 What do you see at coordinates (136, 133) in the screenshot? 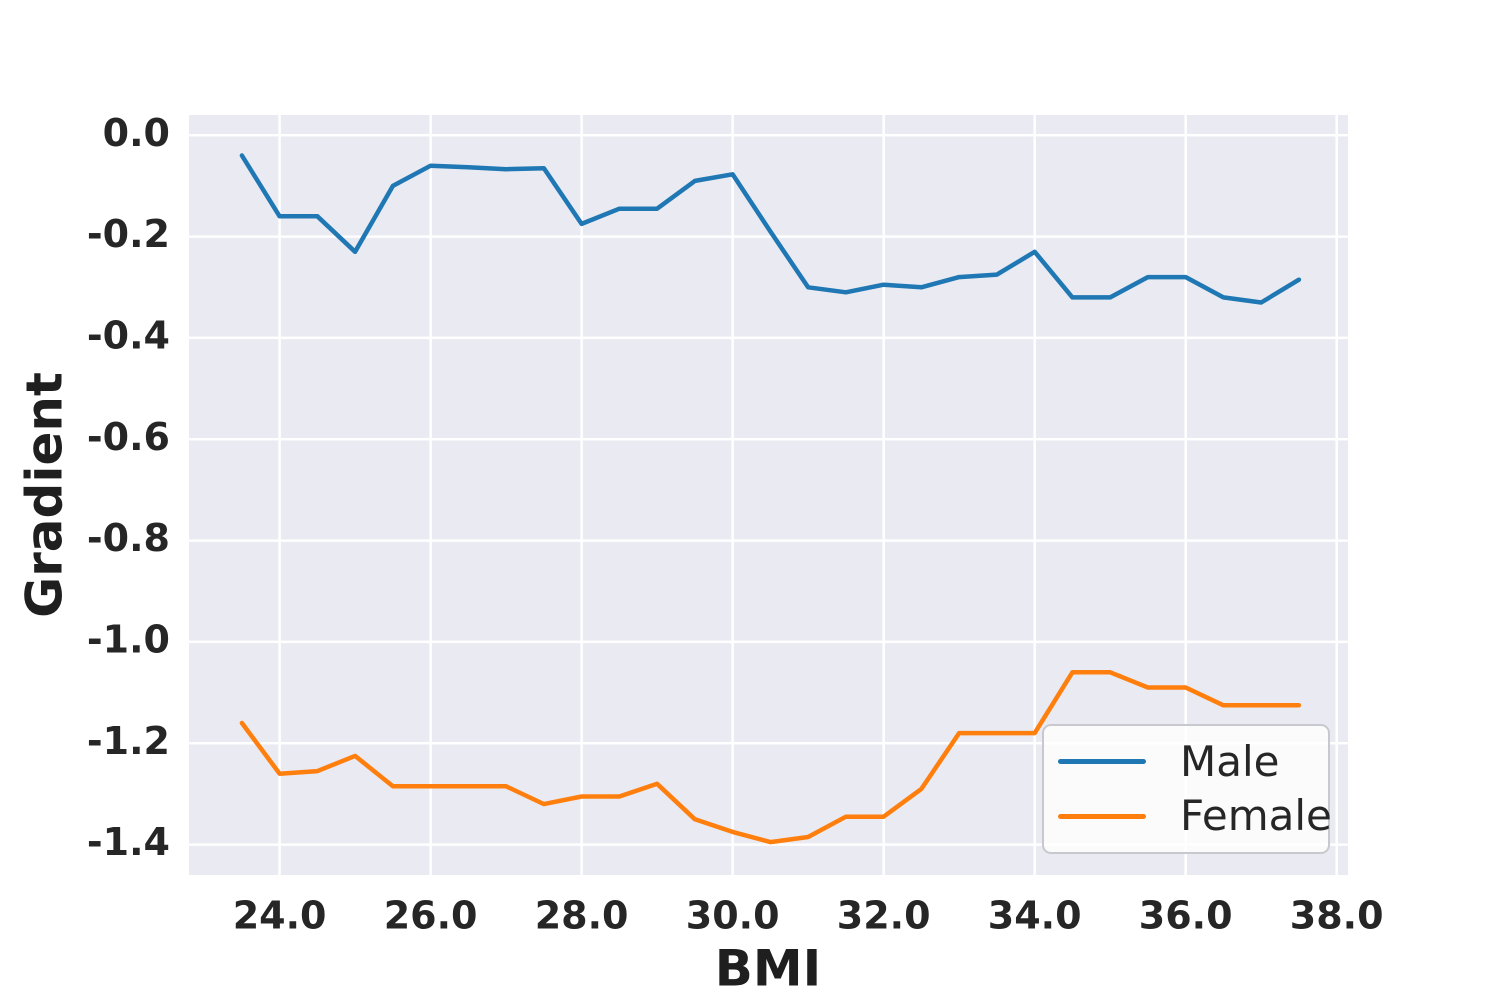
I see `y-tick-label: 0.0` at bounding box center [136, 133].